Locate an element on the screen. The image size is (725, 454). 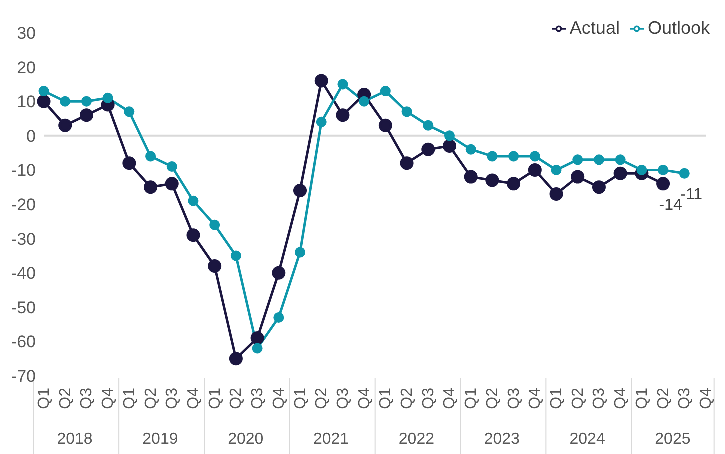
y-tick-label: 30 is located at coordinates (26, 34).